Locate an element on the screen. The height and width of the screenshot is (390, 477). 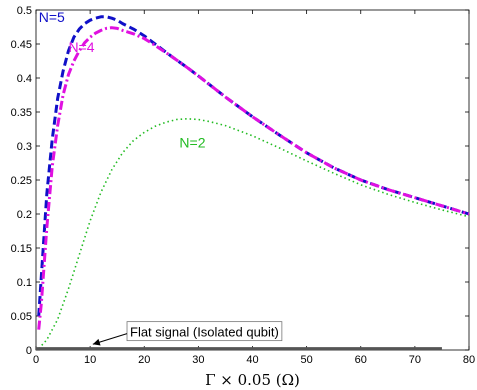
callout-text: Flat signal (Isolated qubit) is located at coordinates (204, 332).